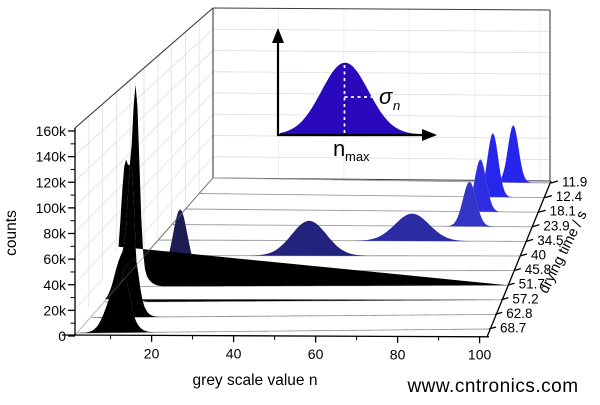 The image size is (600, 405). I want to click on x-axis-tick-label: 40, so click(234, 354).